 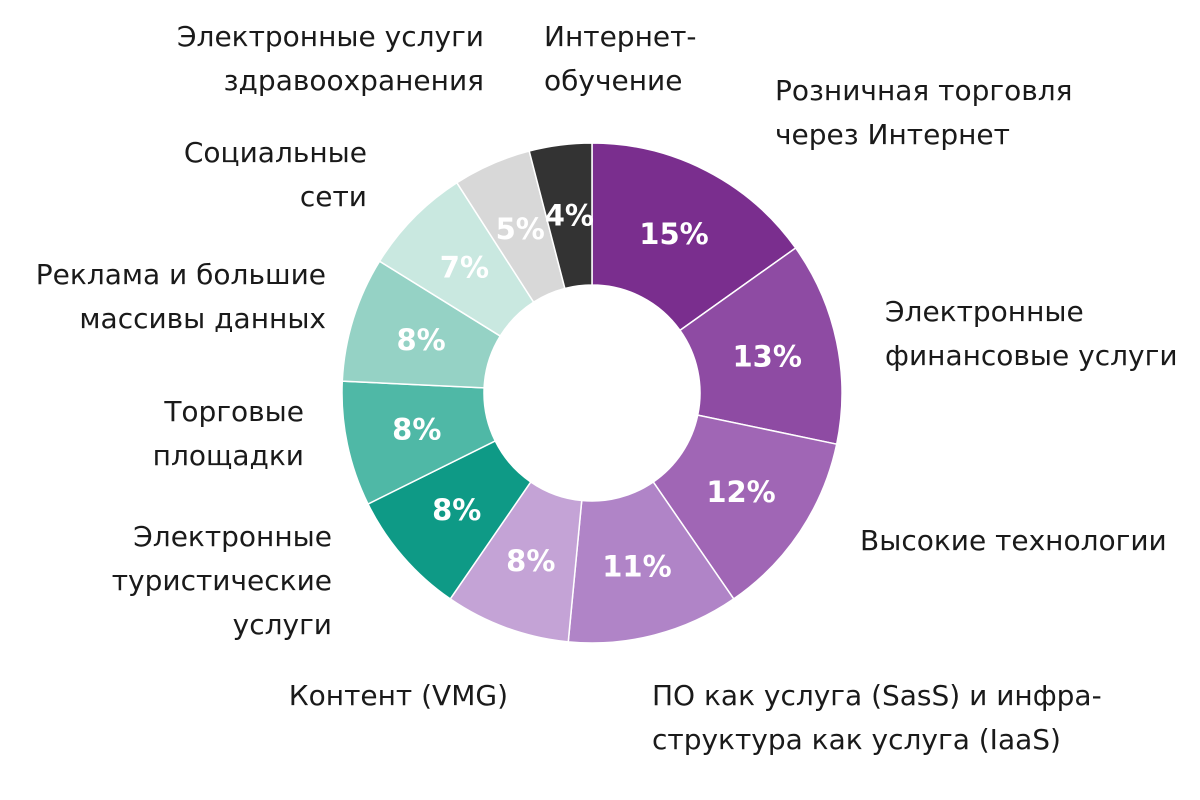 What do you see at coordinates (530, 561) in the screenshot?
I see `slice-percent-label-4: 8%` at bounding box center [530, 561].